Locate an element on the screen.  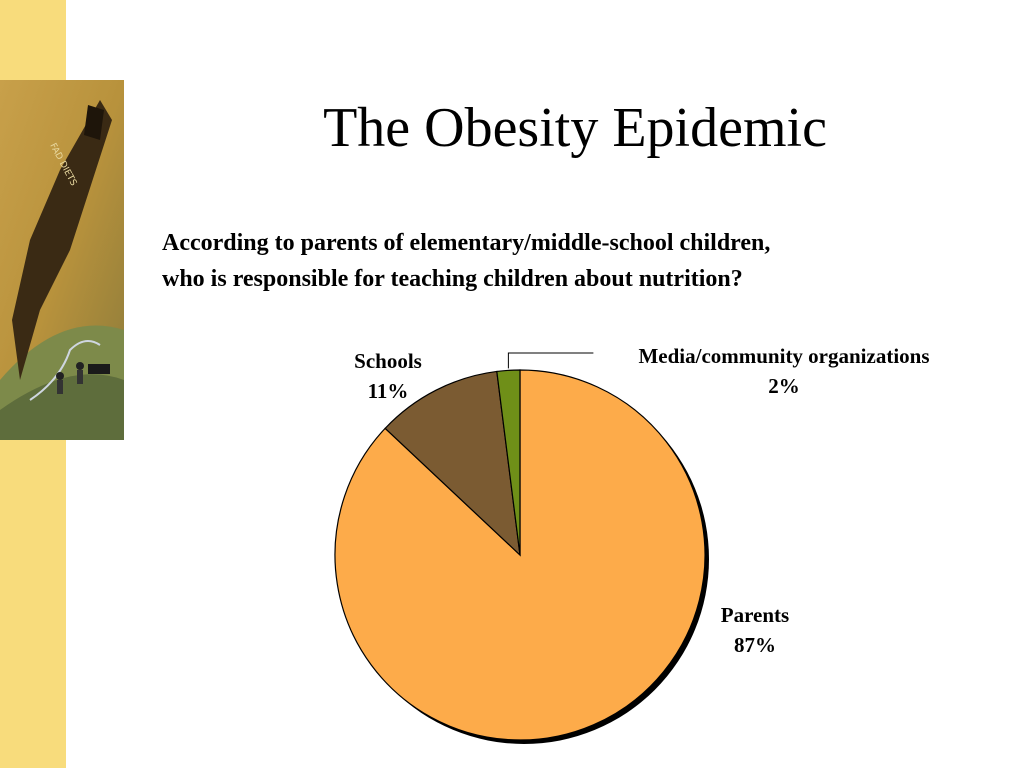
leader-line-media-community-organizations is located at coordinates (550, 360).